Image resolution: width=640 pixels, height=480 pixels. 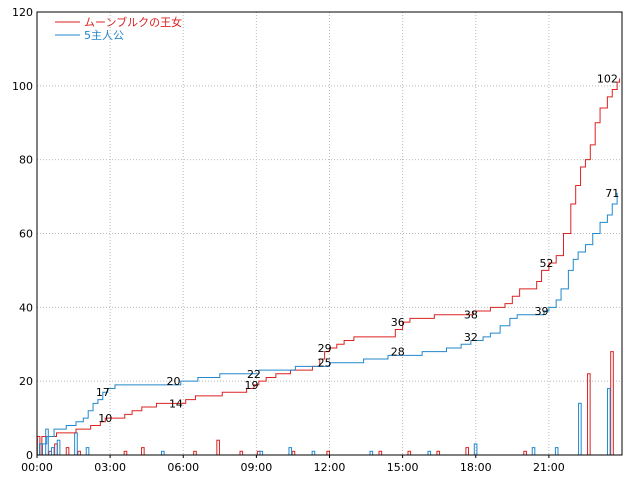 I want to click on x-tick-label: 21:00, so click(x=549, y=467).